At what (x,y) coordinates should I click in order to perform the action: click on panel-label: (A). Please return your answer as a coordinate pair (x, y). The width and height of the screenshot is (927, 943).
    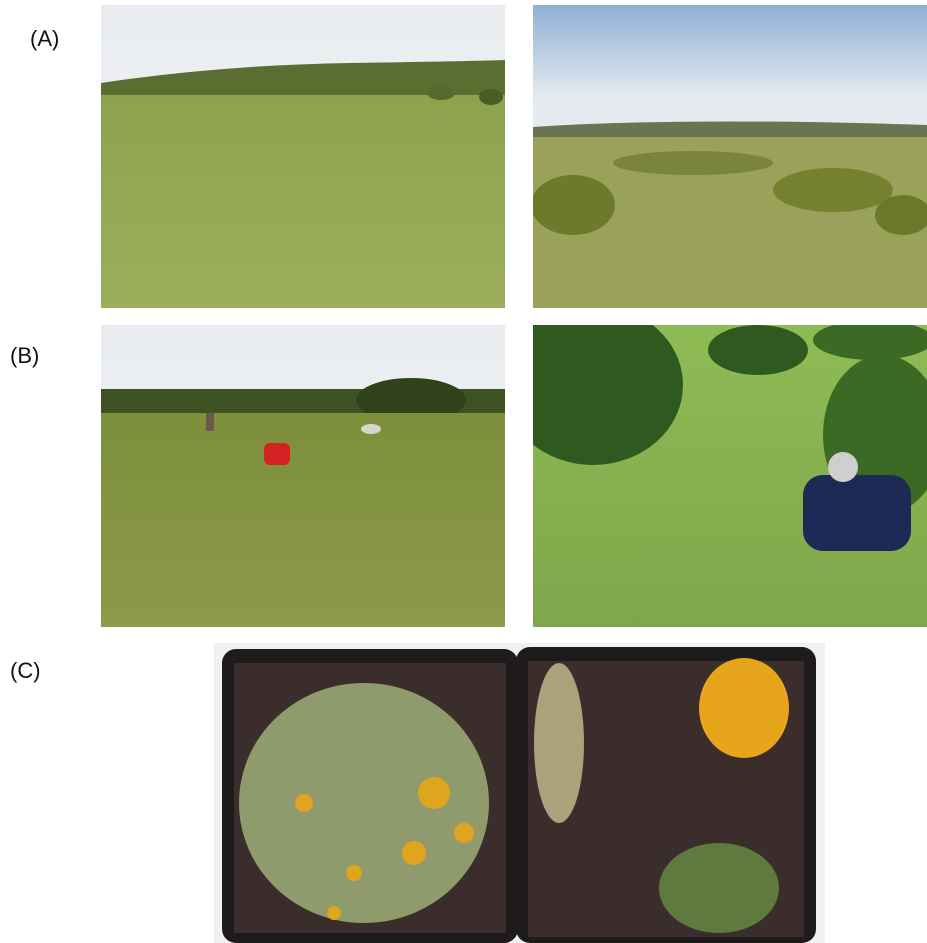
    Looking at the image, I should click on (45, 38).